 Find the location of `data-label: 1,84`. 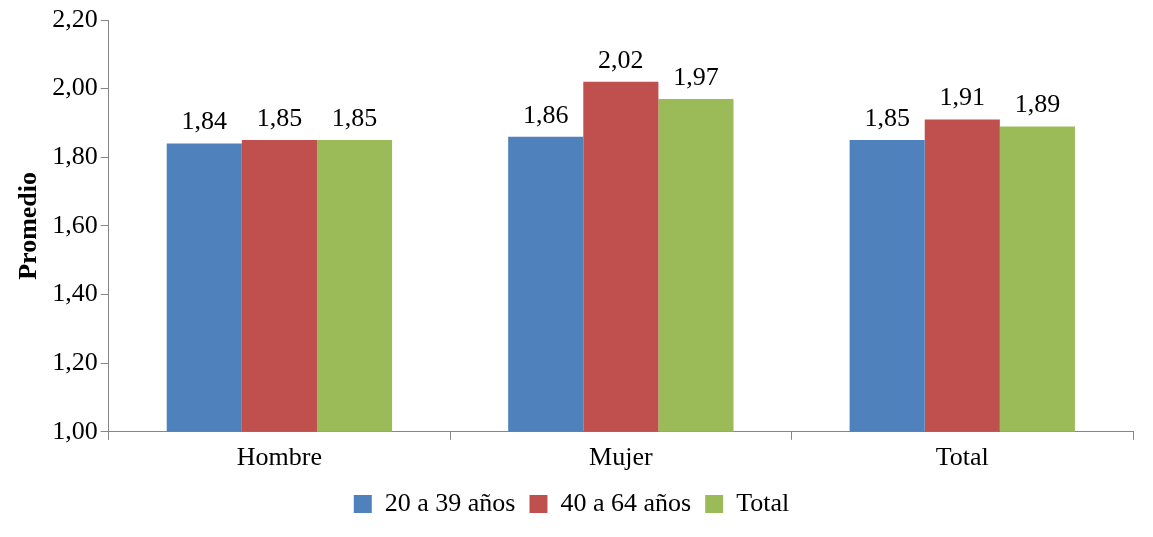

data-label: 1,84 is located at coordinates (204, 121).